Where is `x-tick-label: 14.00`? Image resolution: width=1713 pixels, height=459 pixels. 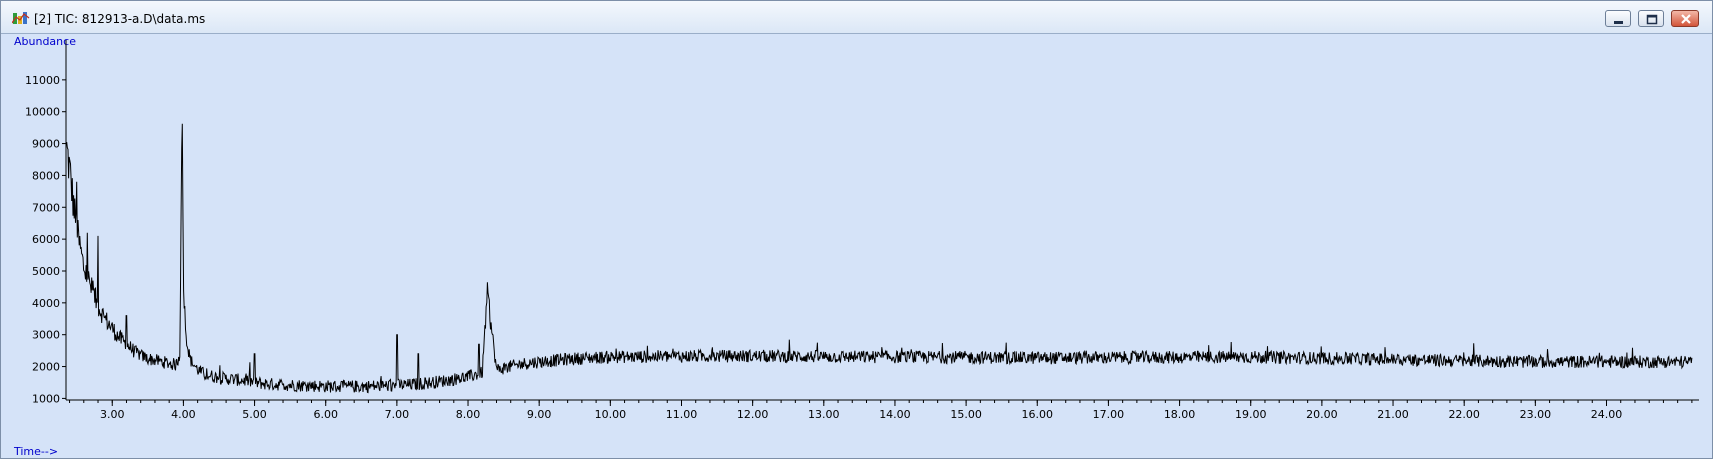 x-tick-label: 14.00 is located at coordinates (895, 414).